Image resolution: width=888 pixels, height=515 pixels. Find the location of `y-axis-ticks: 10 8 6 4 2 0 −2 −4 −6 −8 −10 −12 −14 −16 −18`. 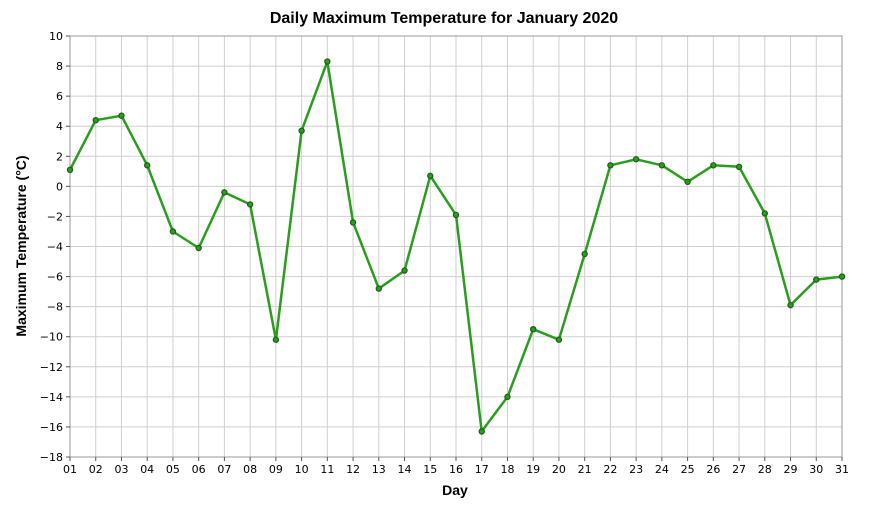

y-axis-ticks: 10 8 6 4 2 0 −2 −4 −6 −8 −10 −12 −14 −16 −18 is located at coordinates (55, 247).